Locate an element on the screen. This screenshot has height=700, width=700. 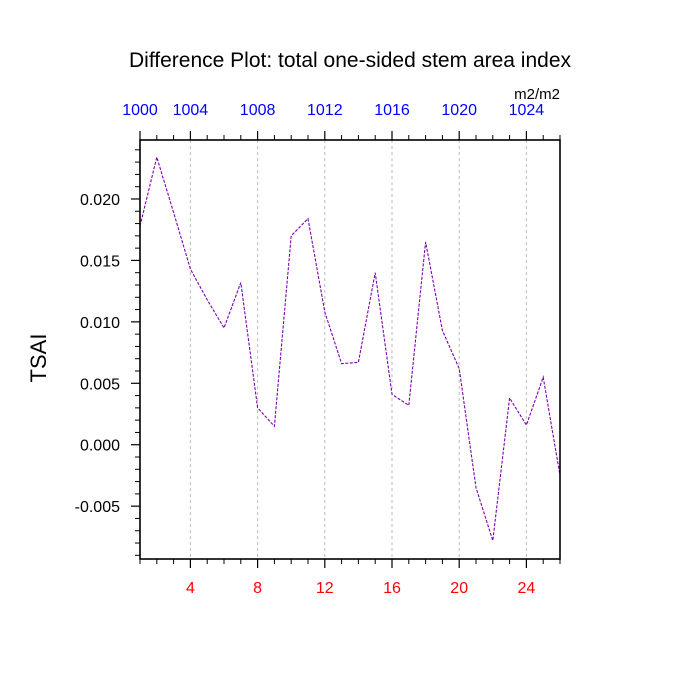
x-tick-label: 16 is located at coordinates (392, 588).